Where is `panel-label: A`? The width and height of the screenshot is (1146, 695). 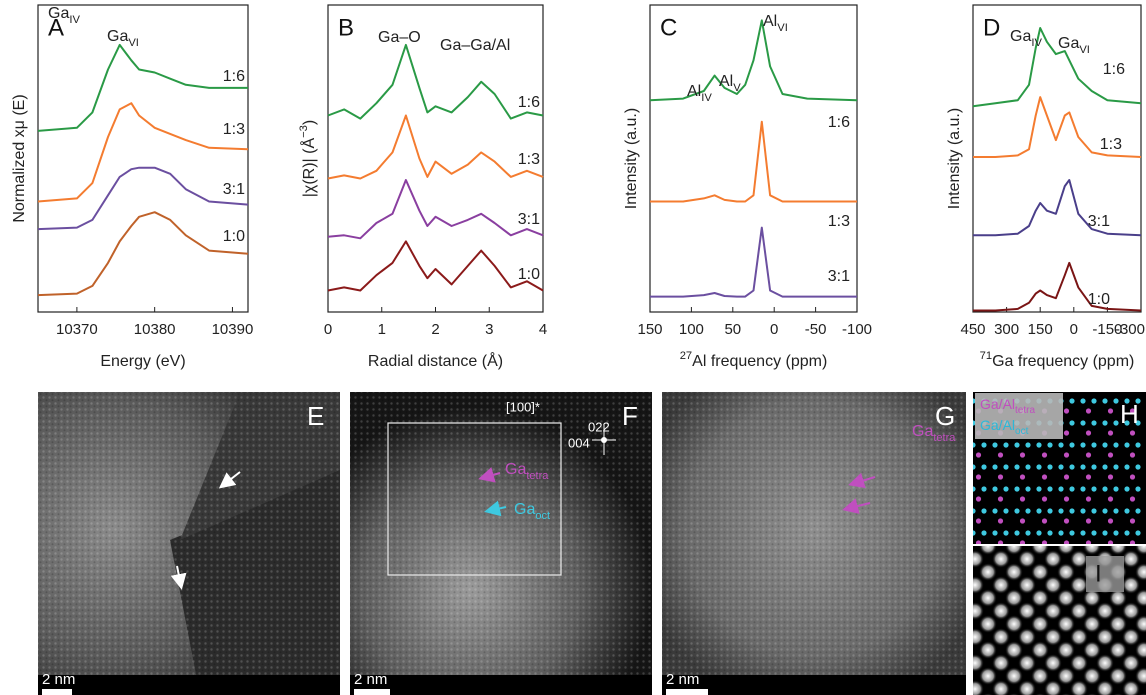
panel-label: A is located at coordinates (56, 27).